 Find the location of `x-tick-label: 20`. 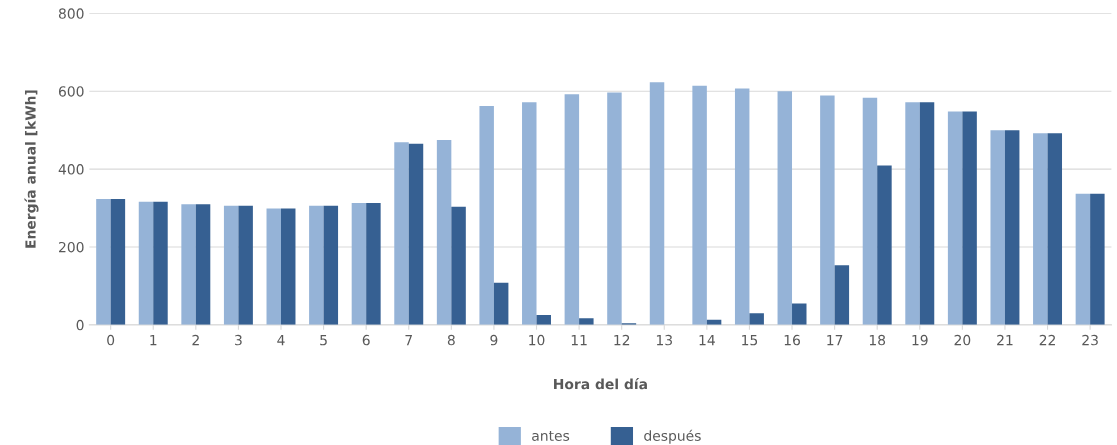

x-tick-label: 20 is located at coordinates (962, 340).